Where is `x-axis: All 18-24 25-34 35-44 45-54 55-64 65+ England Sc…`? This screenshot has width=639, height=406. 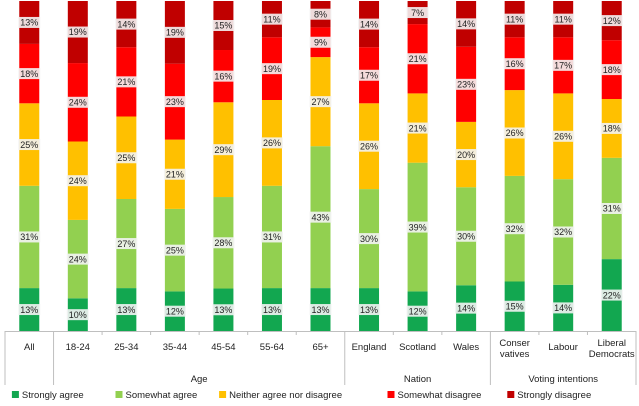 x-axis: All 18-24 25-34 35-44 45-54 55-64 65+ England Sc… is located at coordinates (320, 358).